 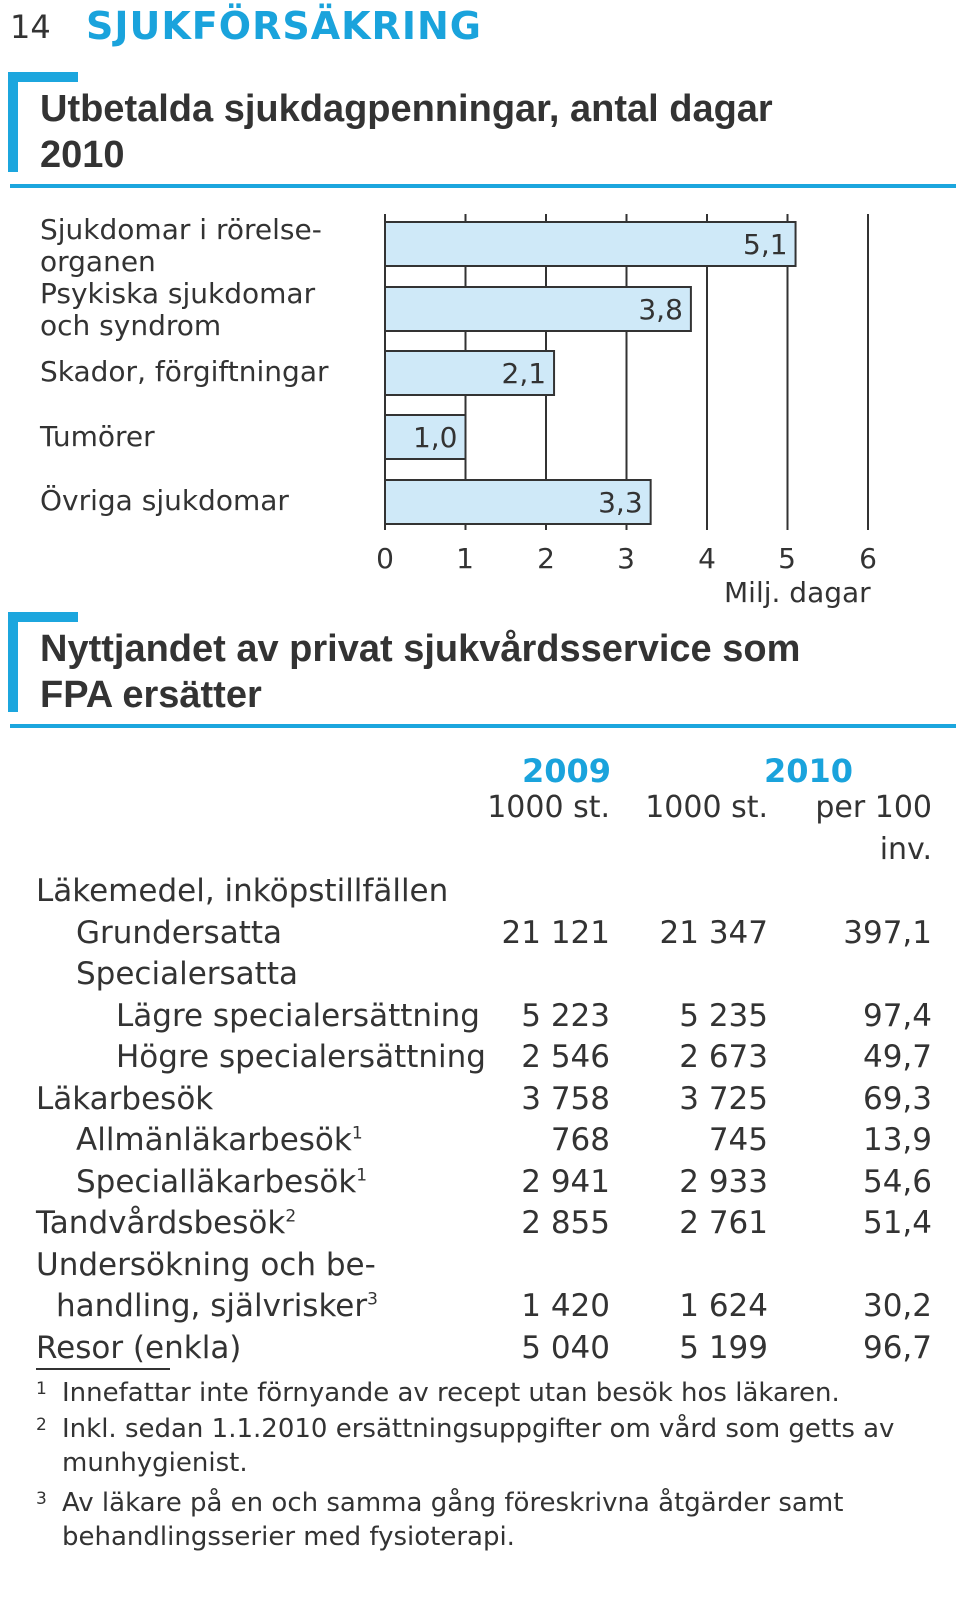 What do you see at coordinates (483, 186) in the screenshot?
I see `chart-title-rule` at bounding box center [483, 186].